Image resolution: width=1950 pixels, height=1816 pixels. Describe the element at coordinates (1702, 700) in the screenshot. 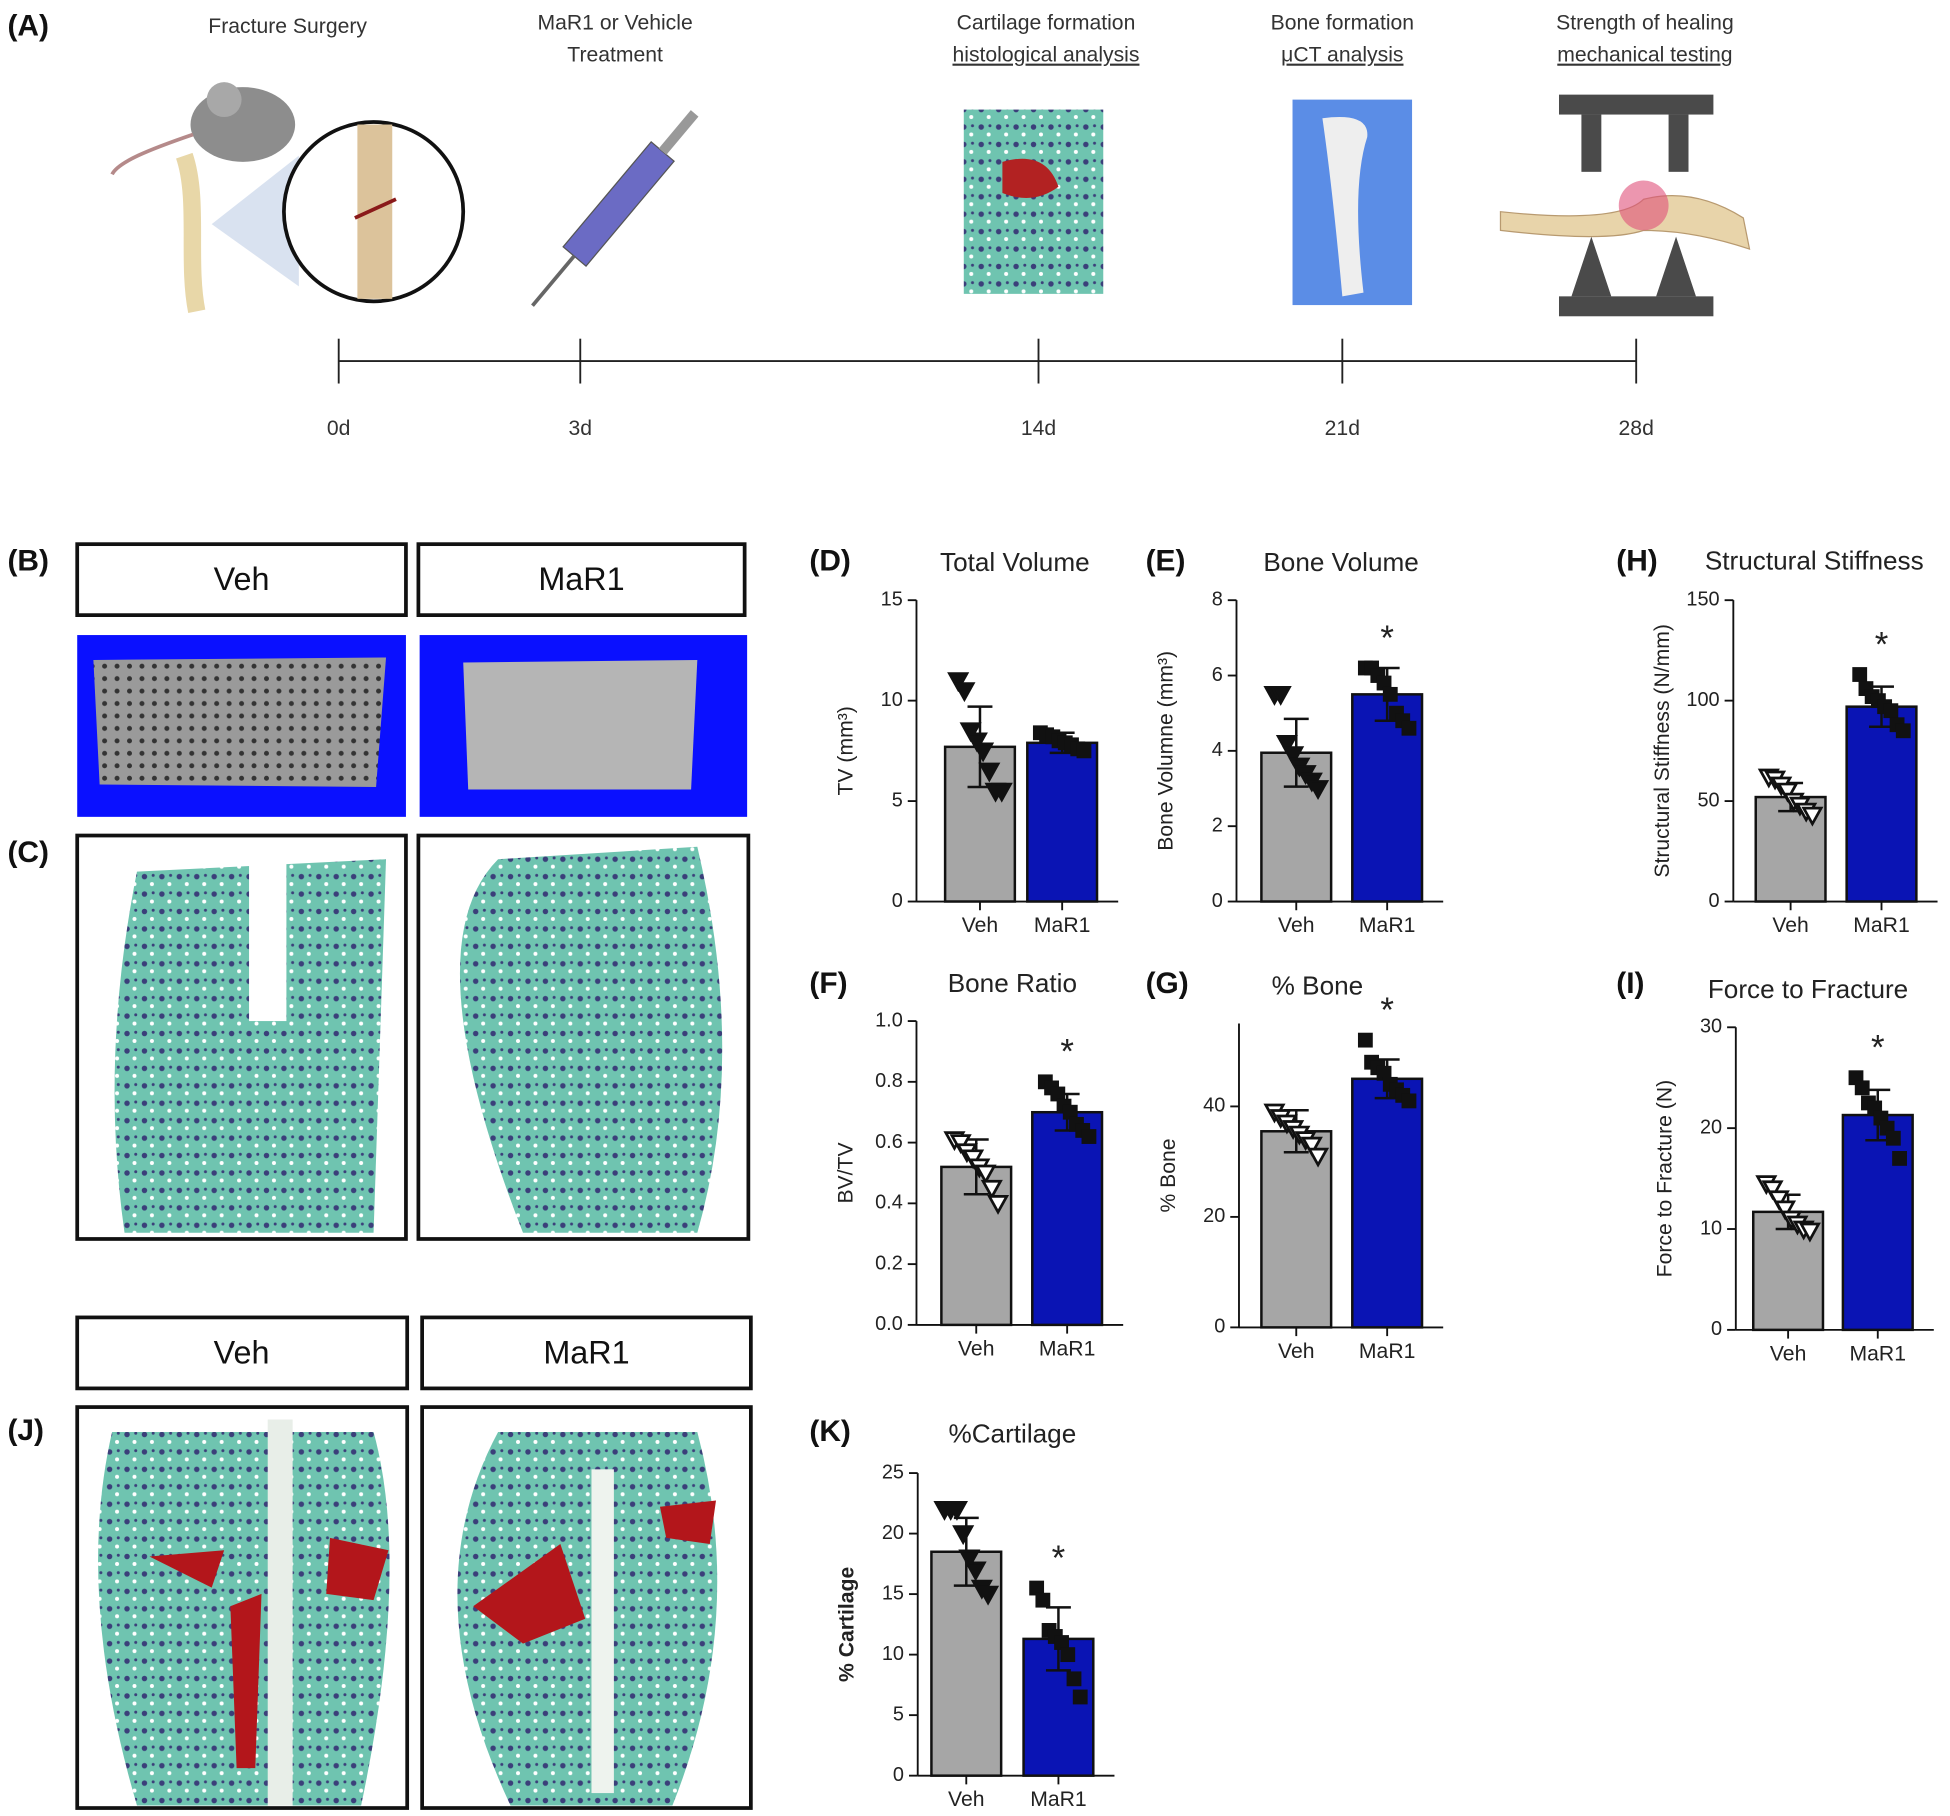

I see `y-tick-label: 100` at that location.